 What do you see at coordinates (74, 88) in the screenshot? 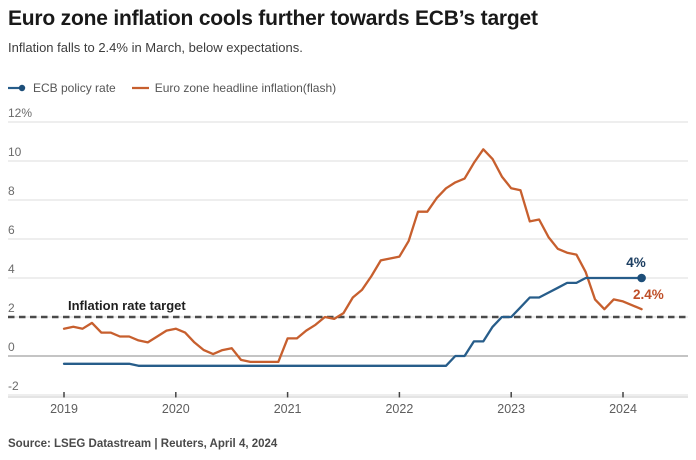
I see `legend-label: ECB policy rate` at bounding box center [74, 88].